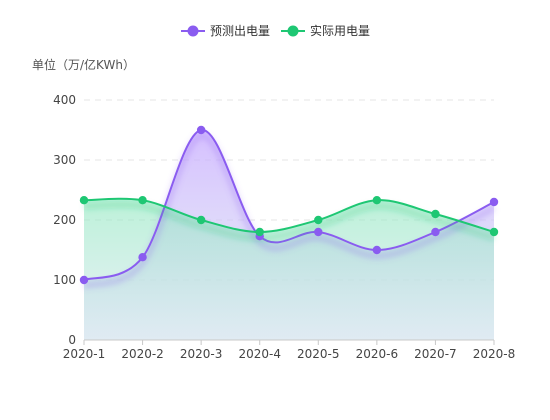 The height and width of the screenshot is (420, 550). Describe the element at coordinates (377, 354) in the screenshot. I see `x-tick-label: 2020-6` at that location.